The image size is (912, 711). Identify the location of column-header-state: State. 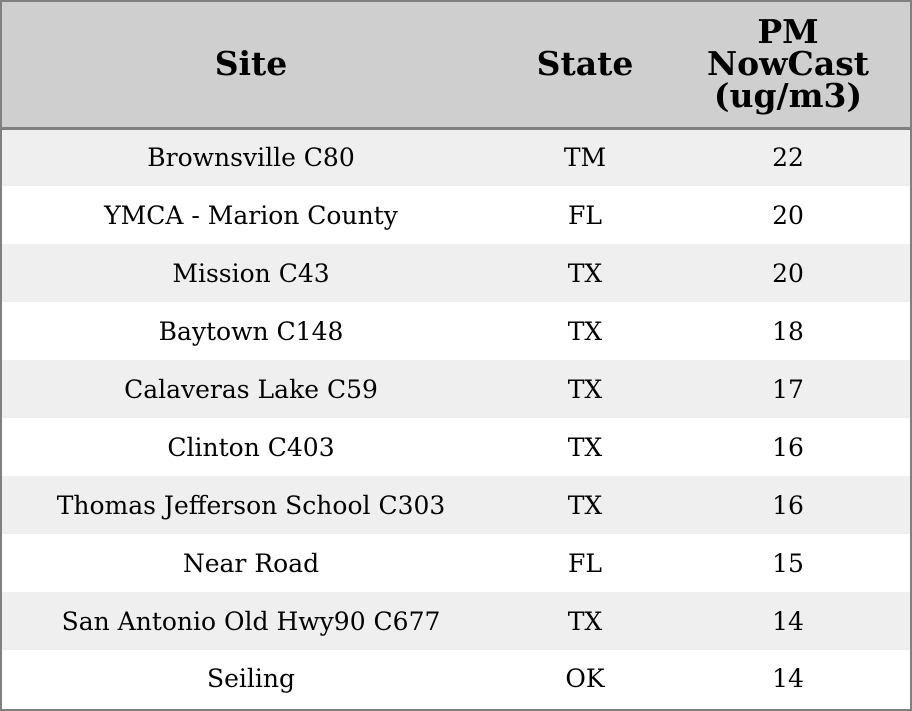
(585, 66).